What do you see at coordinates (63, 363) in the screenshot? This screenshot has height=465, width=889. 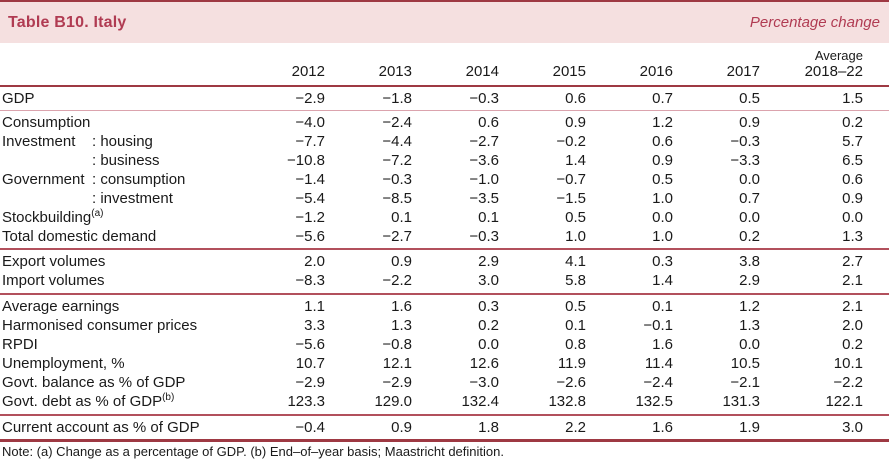 I see `row-label-main: Unemployment, %` at bounding box center [63, 363].